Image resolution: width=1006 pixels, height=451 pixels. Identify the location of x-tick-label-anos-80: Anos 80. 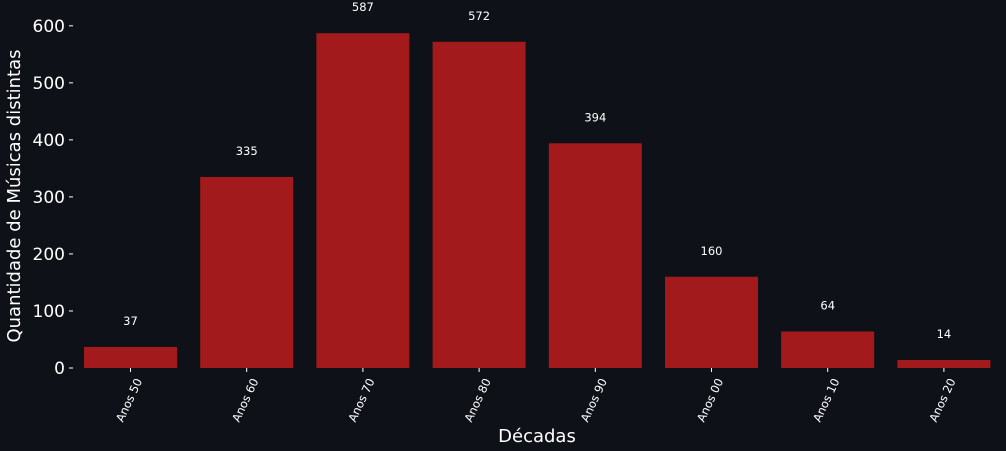
(477, 400).